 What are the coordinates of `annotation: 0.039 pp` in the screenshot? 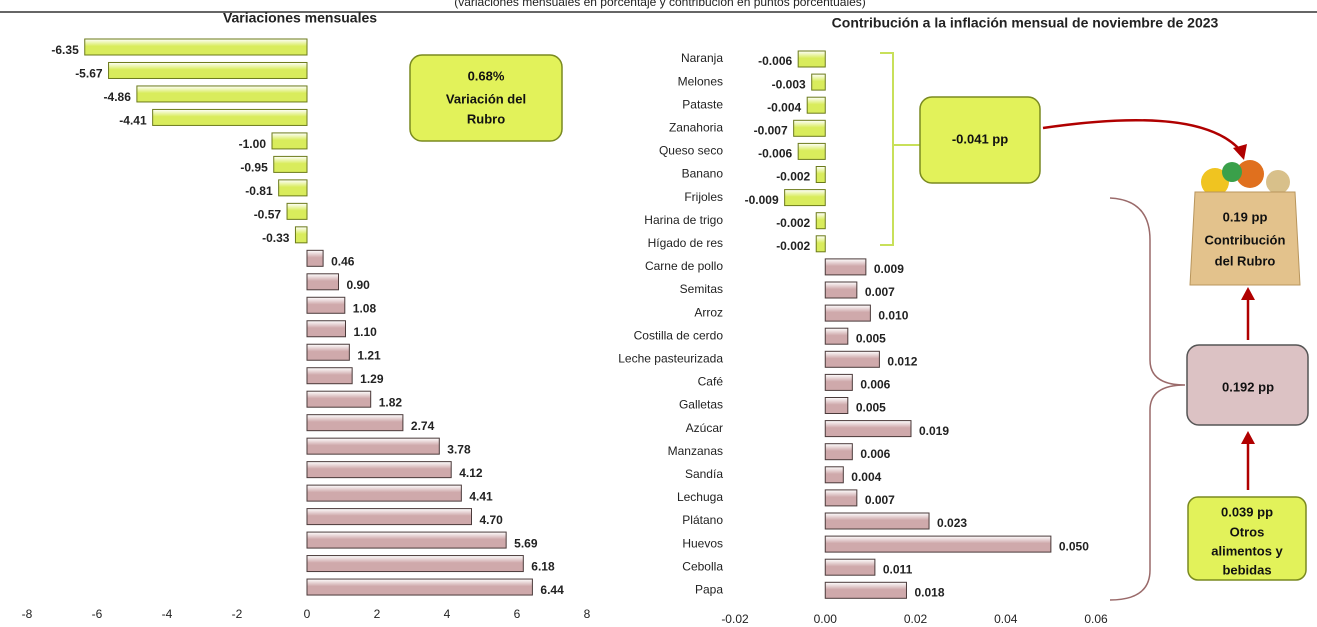 It's located at (1247, 511).